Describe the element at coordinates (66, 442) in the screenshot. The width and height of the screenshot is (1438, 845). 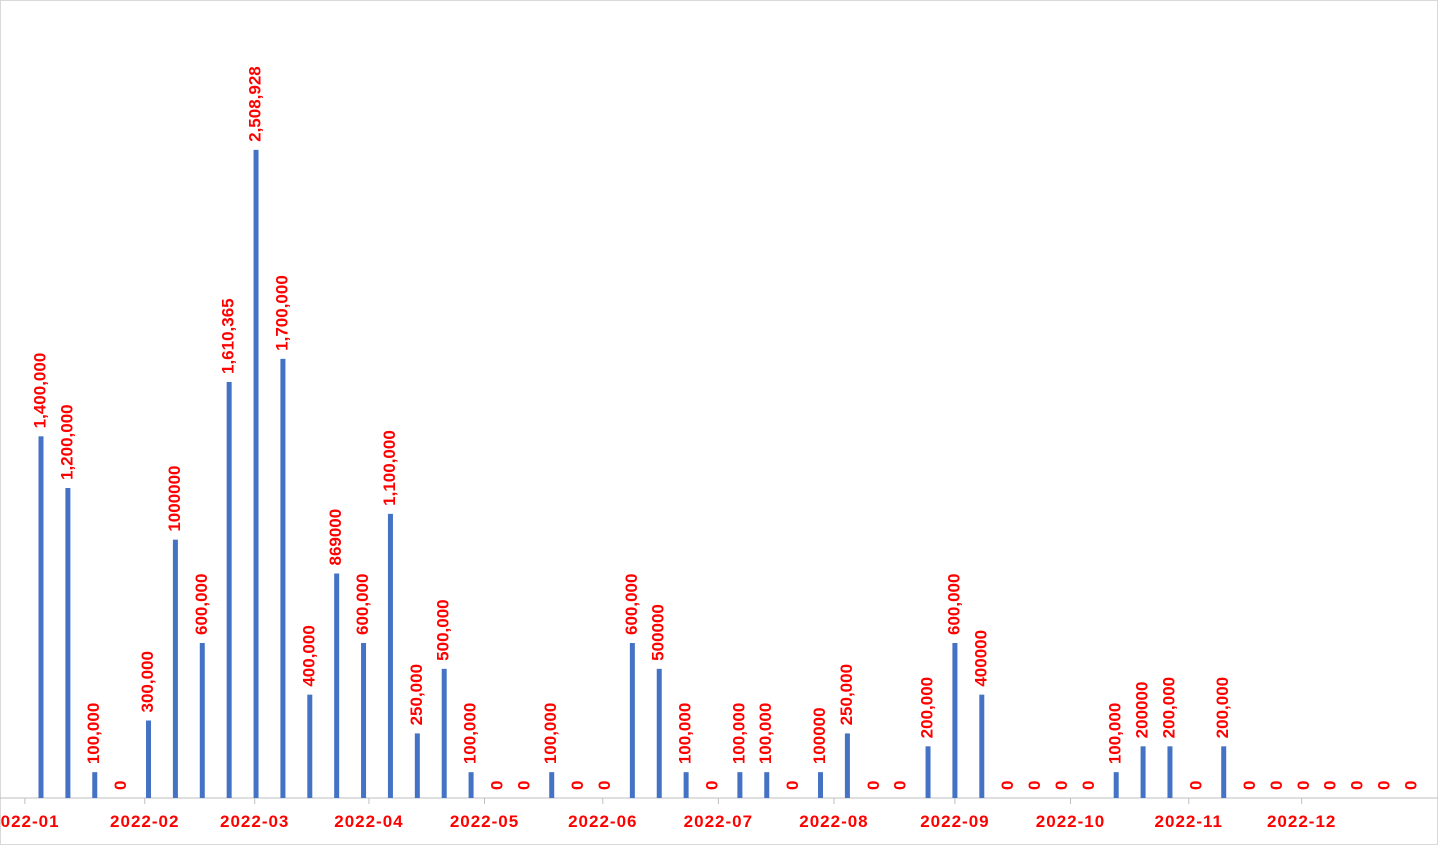
I see `value-label: 1,200,000` at that location.